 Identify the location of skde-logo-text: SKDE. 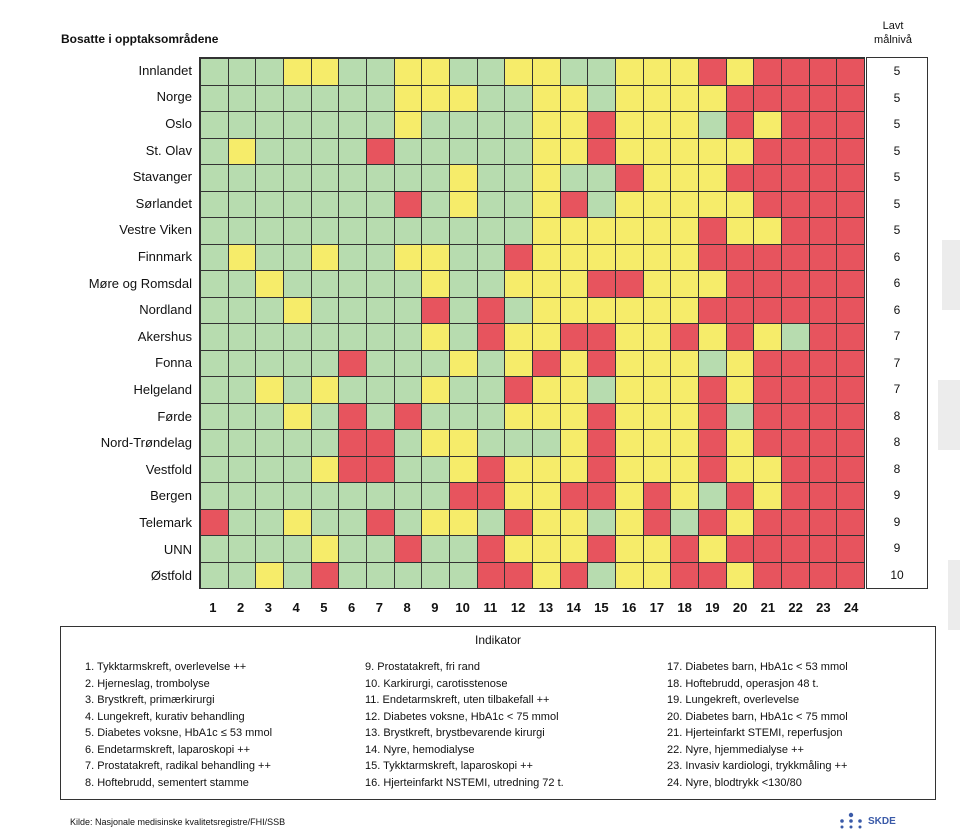
(882, 821).